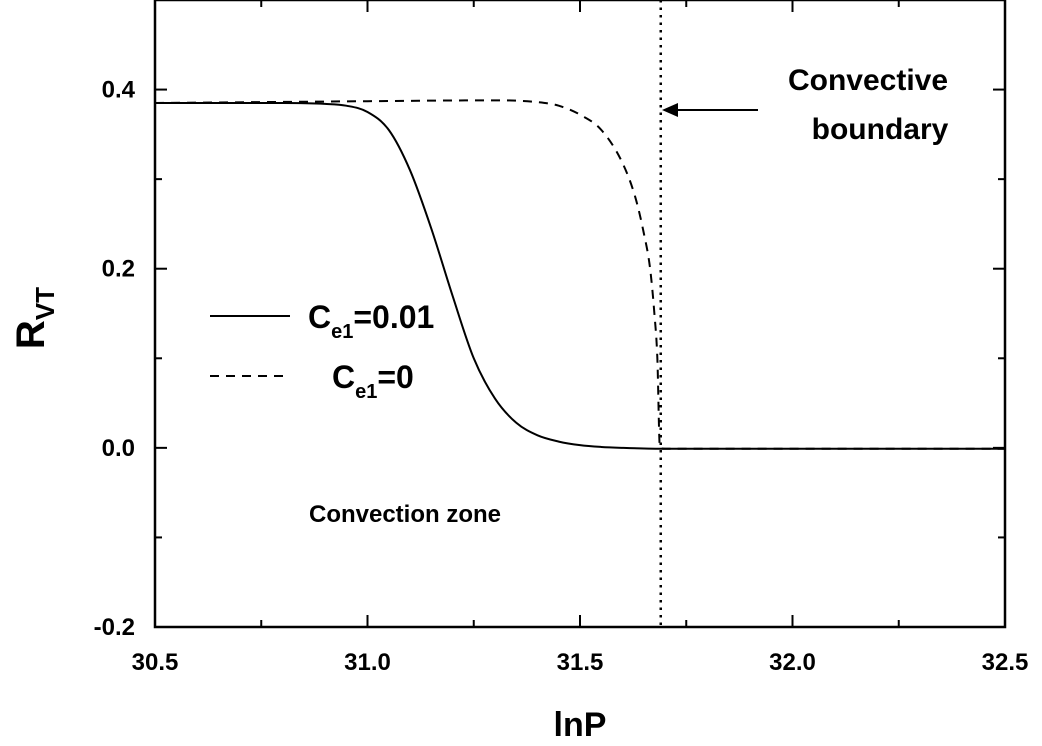 This screenshot has height=746, width=1042. What do you see at coordinates (880, 129) in the screenshot?
I see `annotation-boundary-line2: boundary` at bounding box center [880, 129].